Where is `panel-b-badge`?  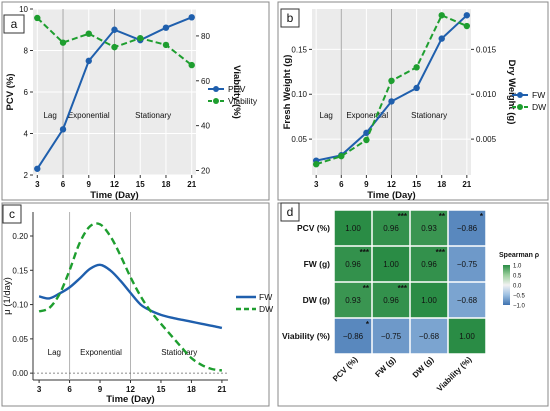 panel-b-badge is located at coordinates (290, 18).